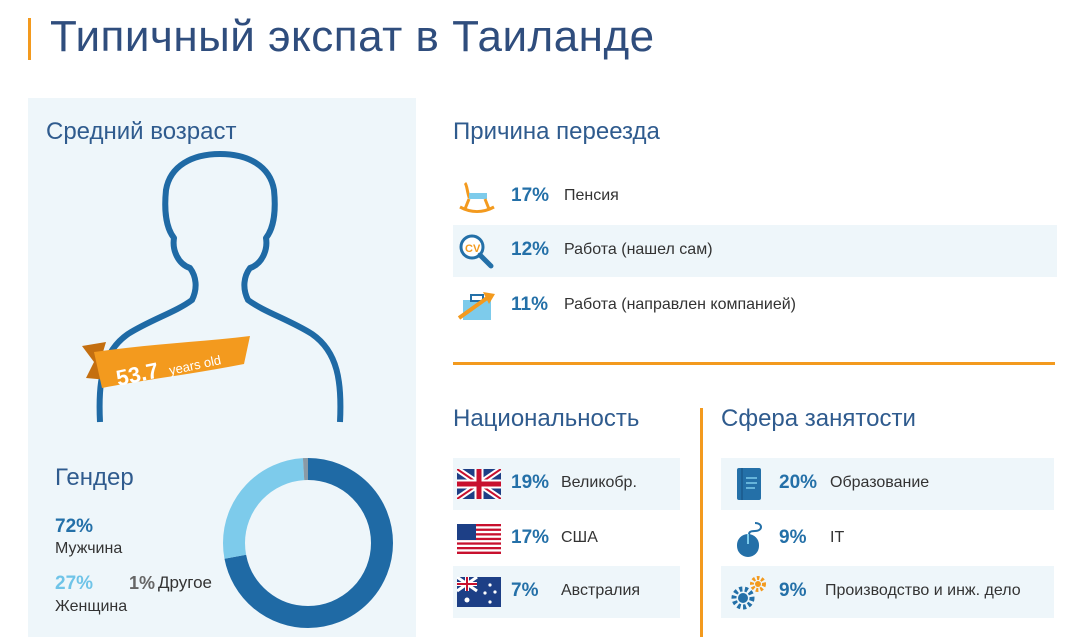 This screenshot has width=1066, height=637. I want to click on nationality-row-usa: 17% США, so click(566, 539).